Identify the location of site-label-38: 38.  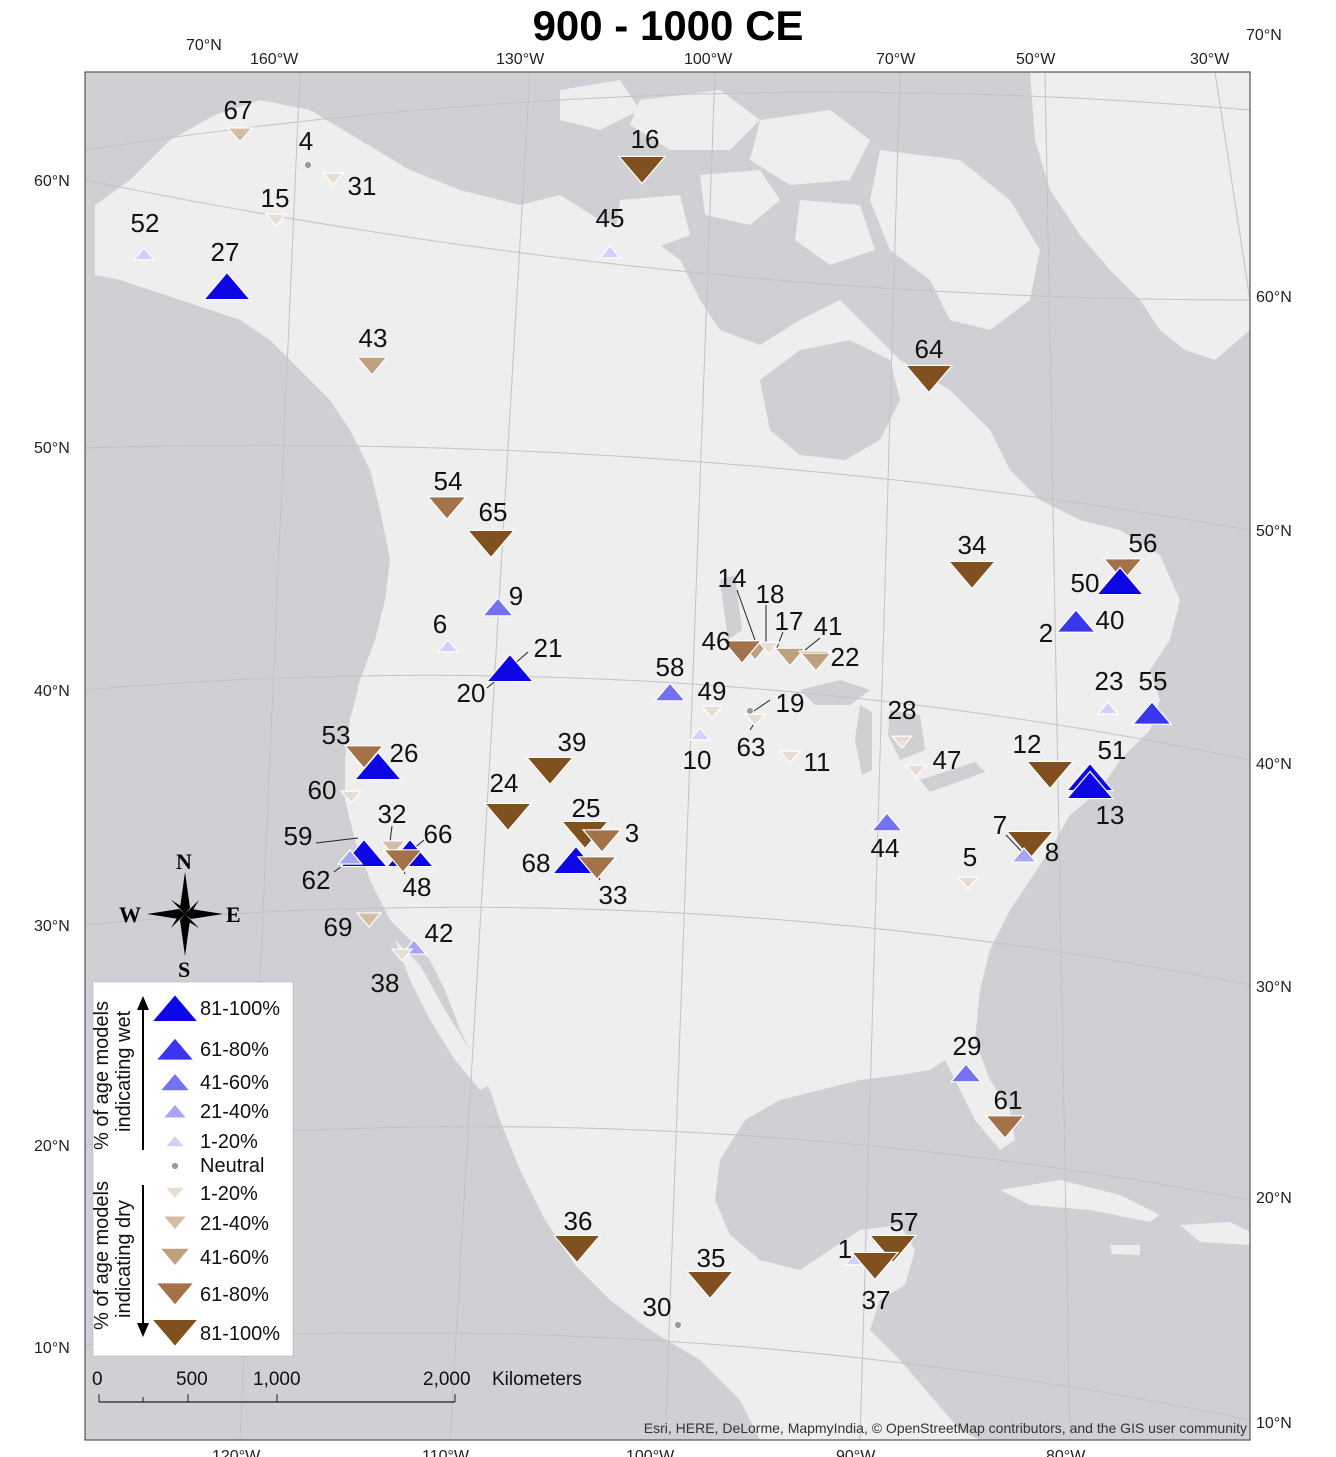
(385, 983).